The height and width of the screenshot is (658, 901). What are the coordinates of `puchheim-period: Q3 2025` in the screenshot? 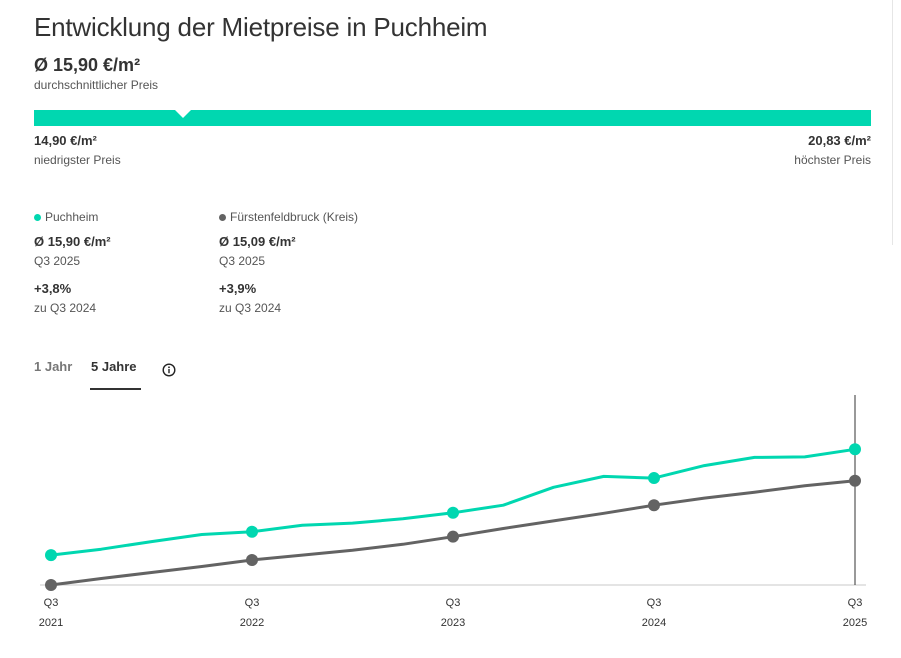 It's located at (57, 261).